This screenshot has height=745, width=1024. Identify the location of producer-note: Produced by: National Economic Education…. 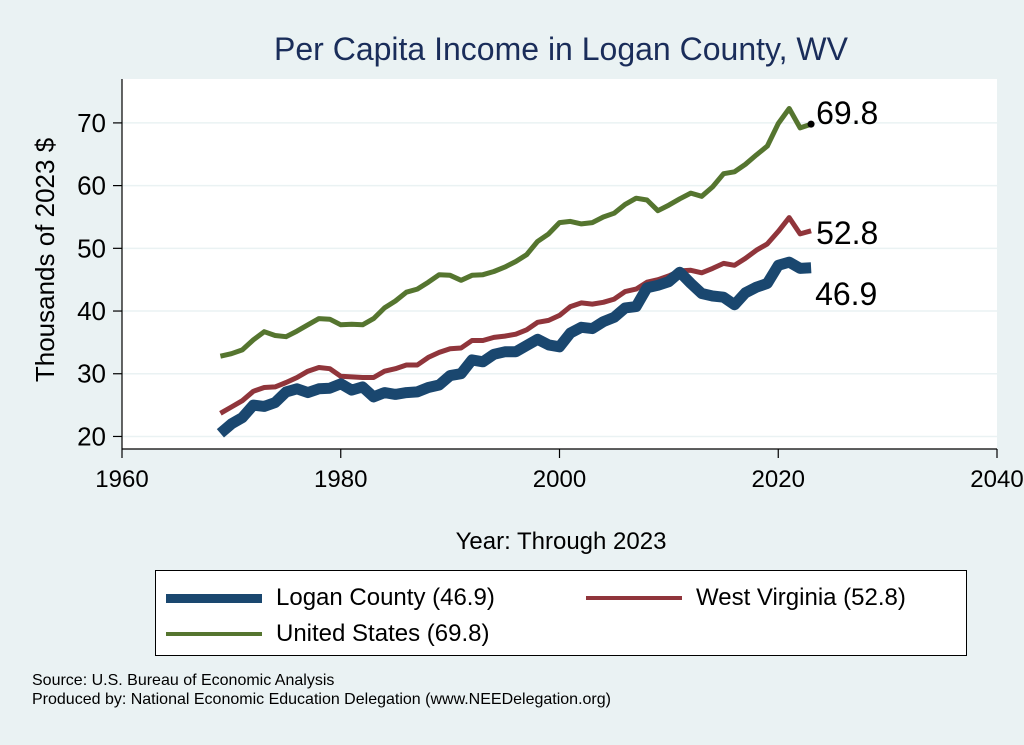
(321, 699).